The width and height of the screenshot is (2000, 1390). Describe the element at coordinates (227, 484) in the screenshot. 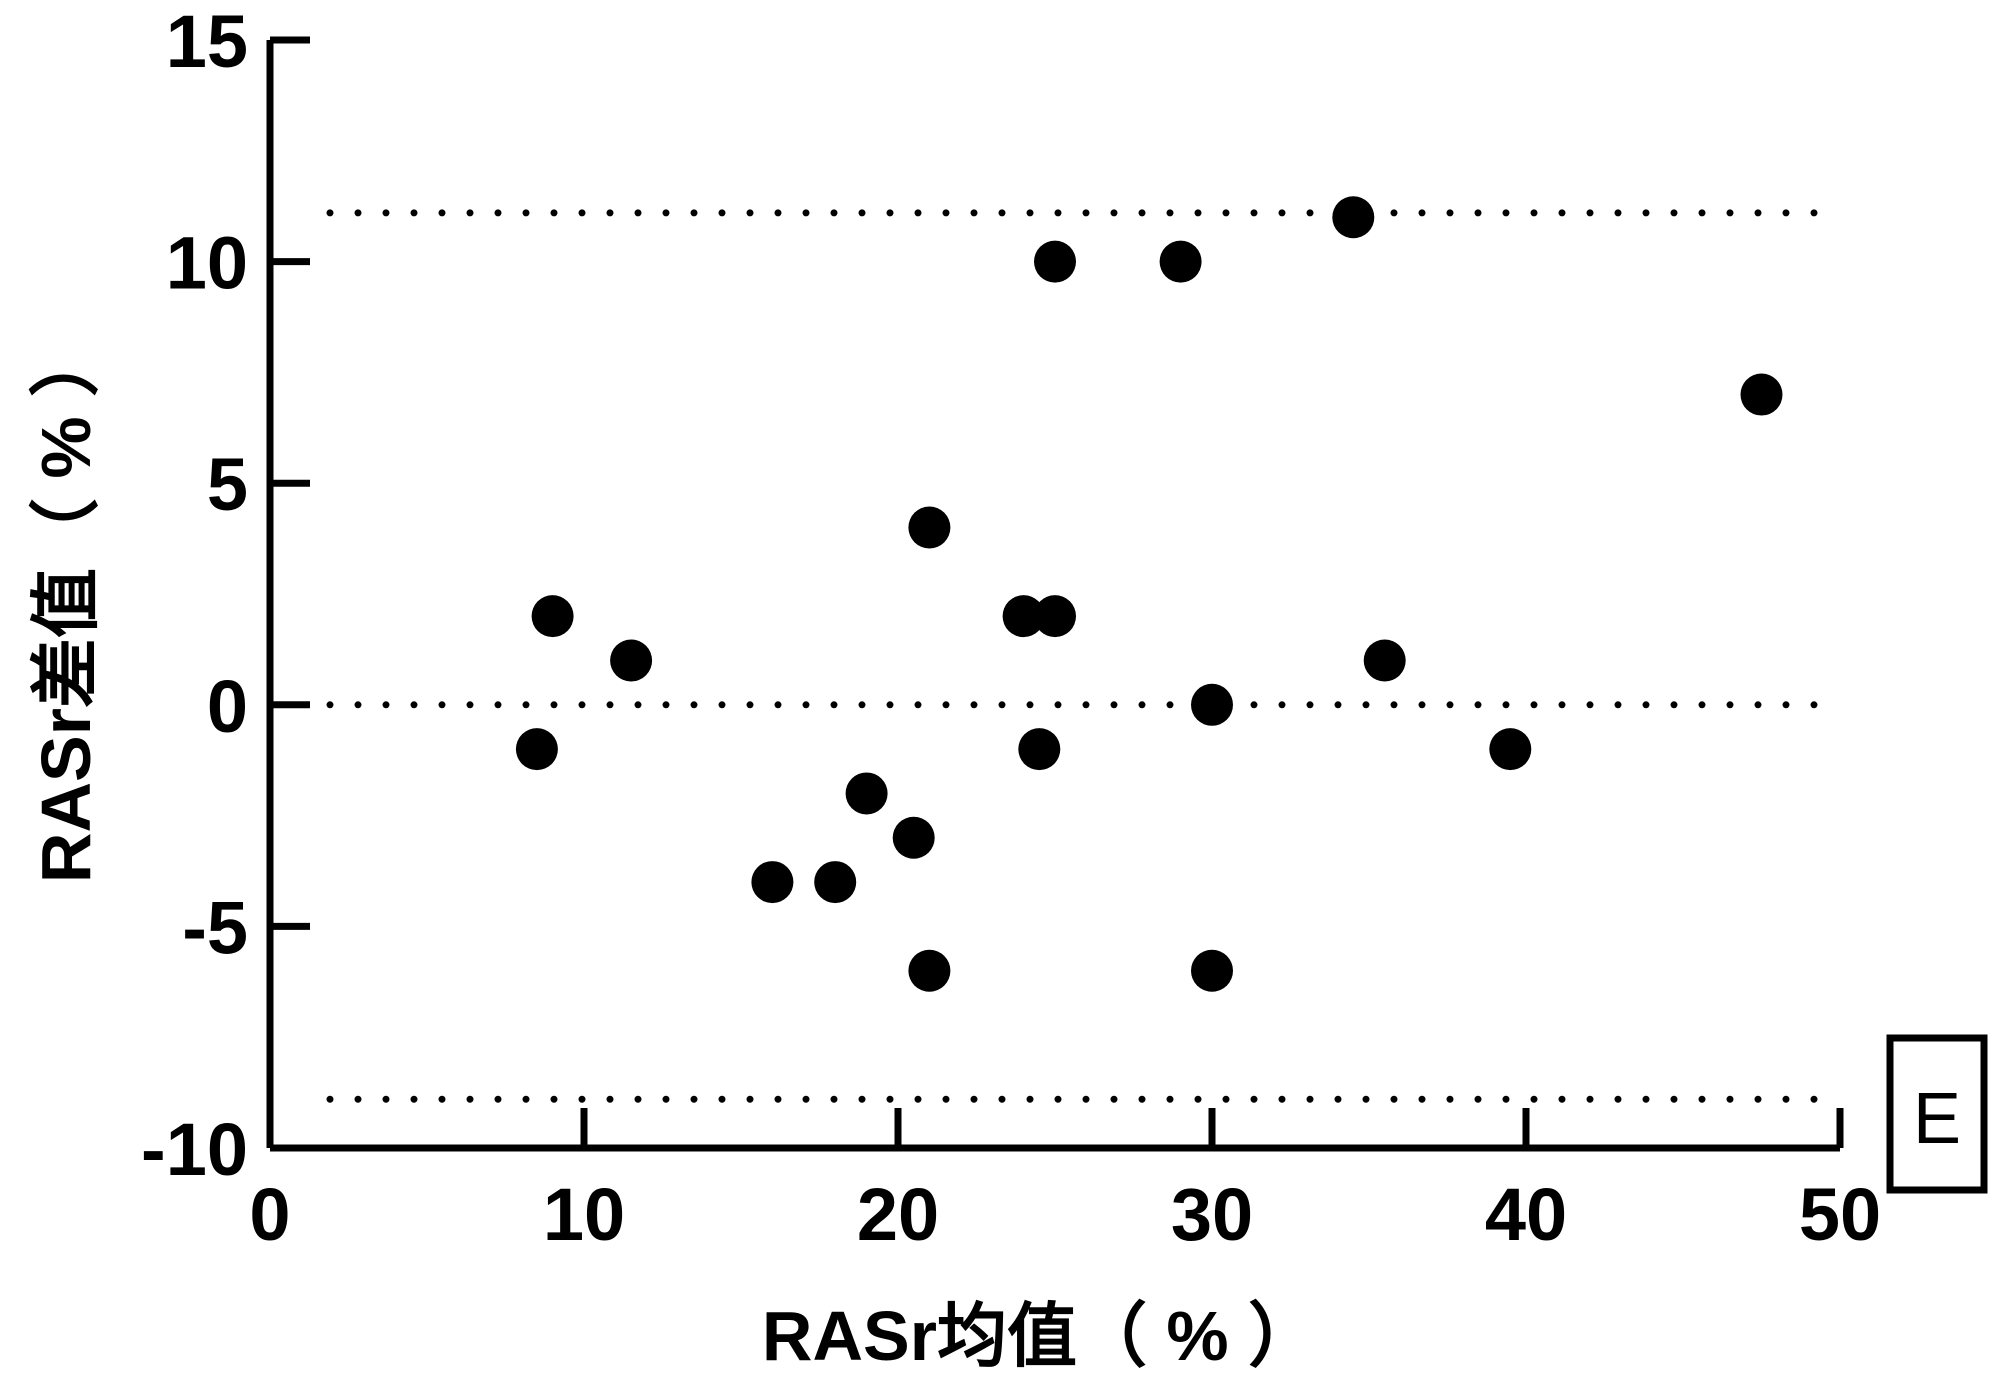

I see `y-tick-label: 5` at that location.